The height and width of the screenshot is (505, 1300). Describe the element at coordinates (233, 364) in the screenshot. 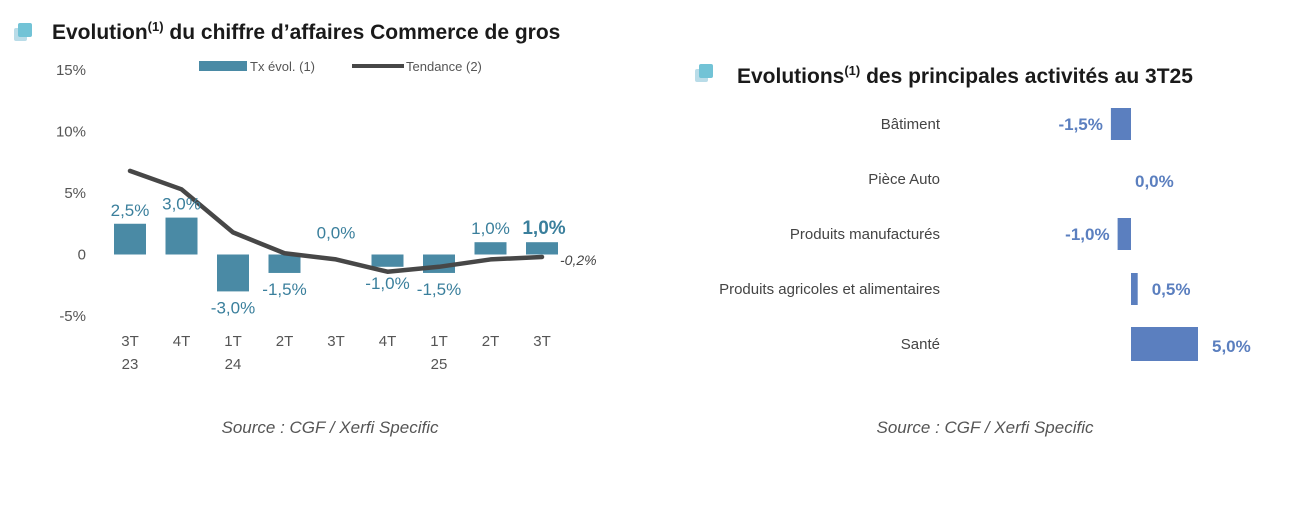

I see `x-tick-year-label: 24` at that location.